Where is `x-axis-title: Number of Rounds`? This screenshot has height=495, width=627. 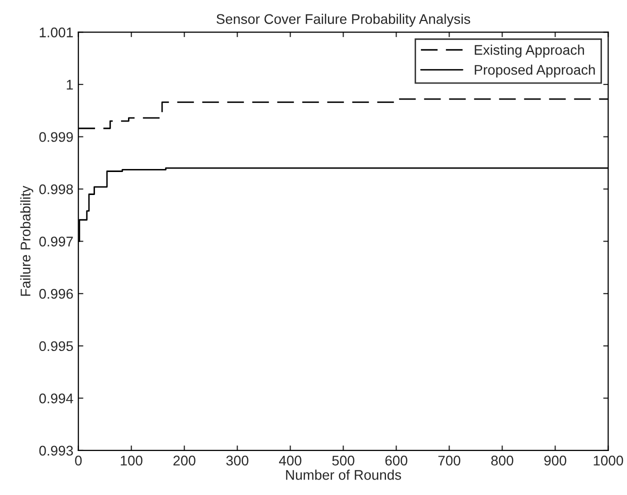
x-axis-title: Number of Rounds is located at coordinates (344, 475).